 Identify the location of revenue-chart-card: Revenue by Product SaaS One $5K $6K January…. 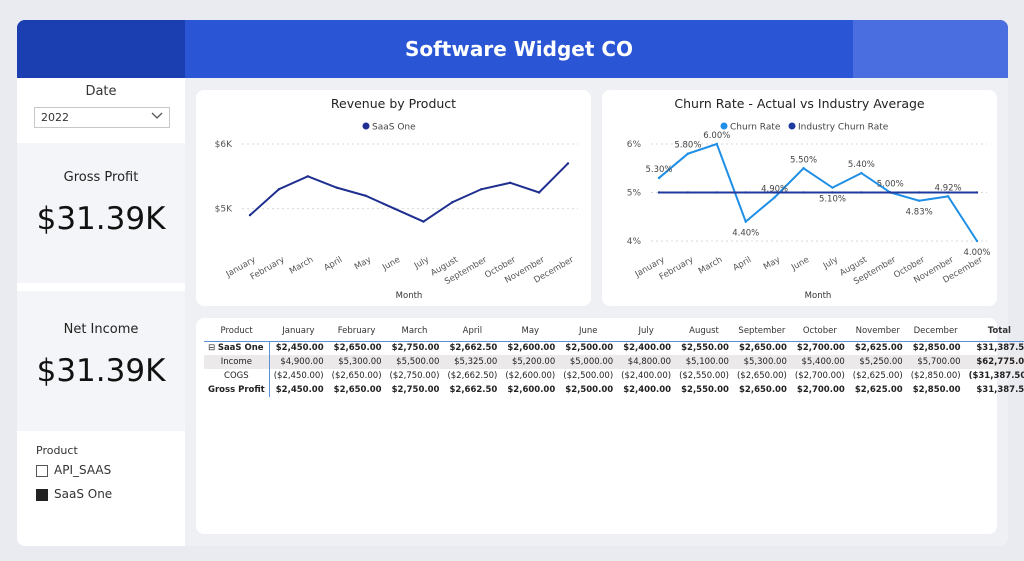
(393, 198).